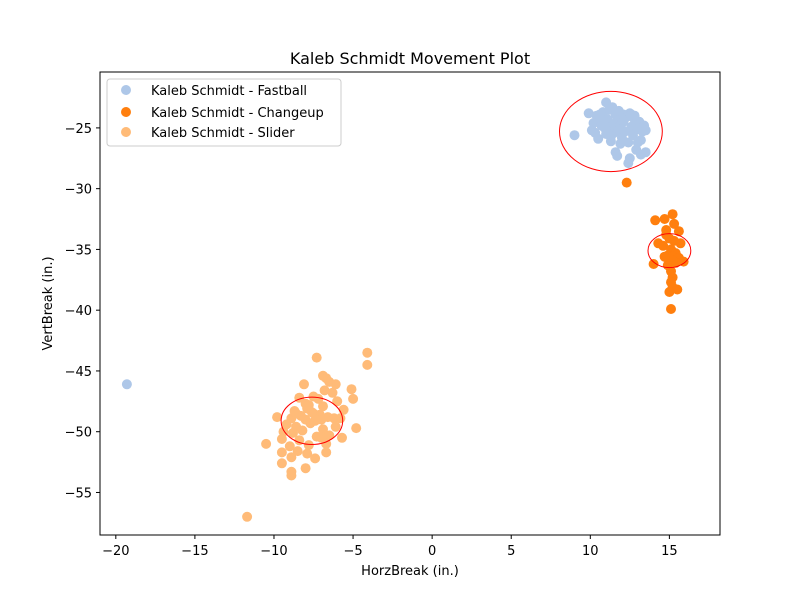 This screenshot has width=800, height=604. Describe the element at coordinates (511, 551) in the screenshot. I see `x-tick-label: 5` at that location.